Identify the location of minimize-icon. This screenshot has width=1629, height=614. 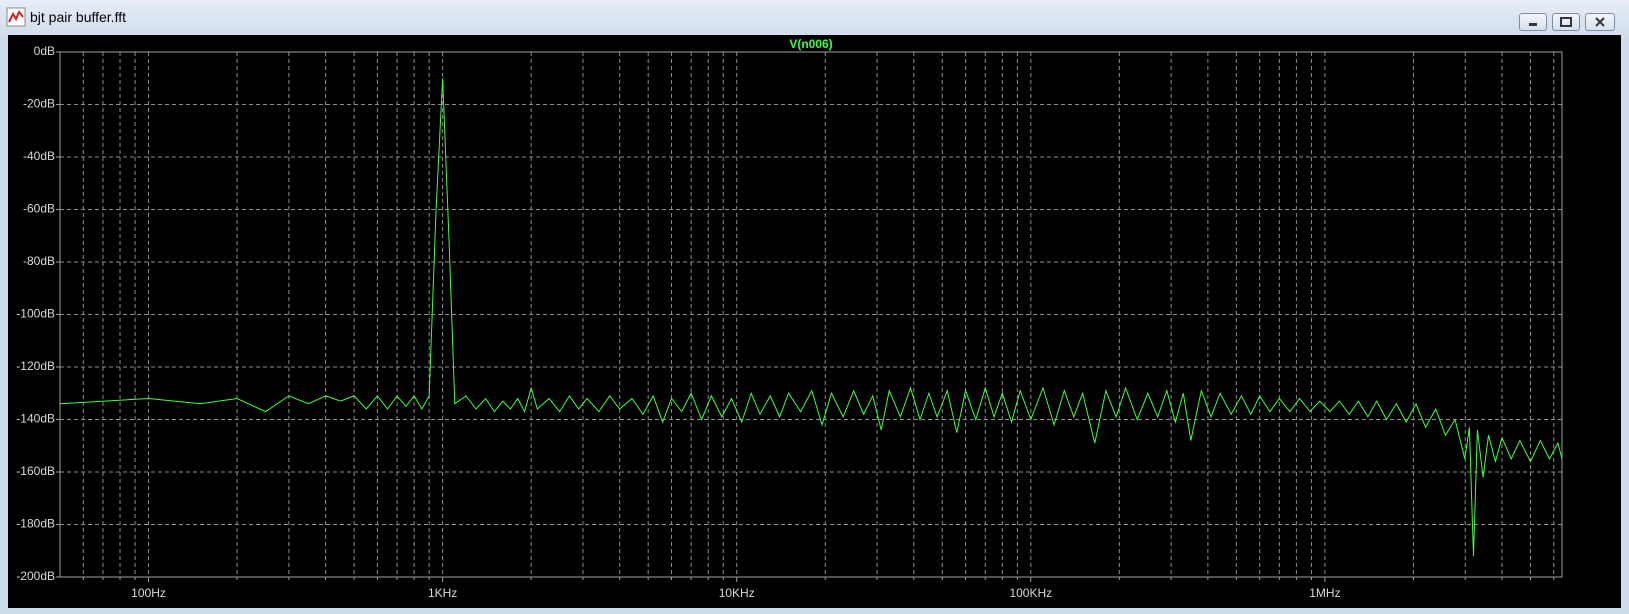
(1533, 24).